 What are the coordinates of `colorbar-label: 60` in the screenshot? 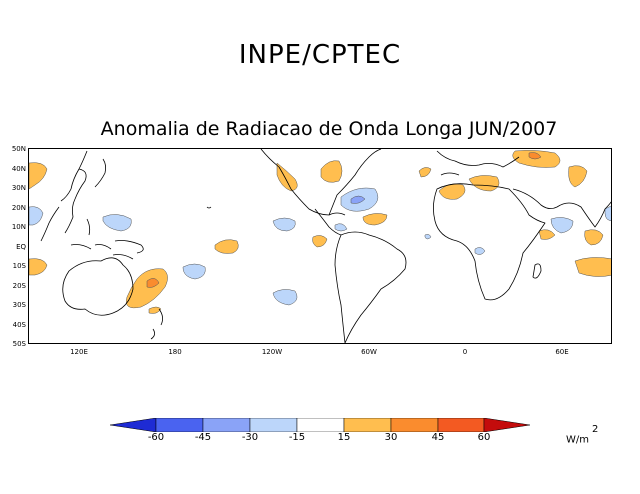 It's located at (484, 437).